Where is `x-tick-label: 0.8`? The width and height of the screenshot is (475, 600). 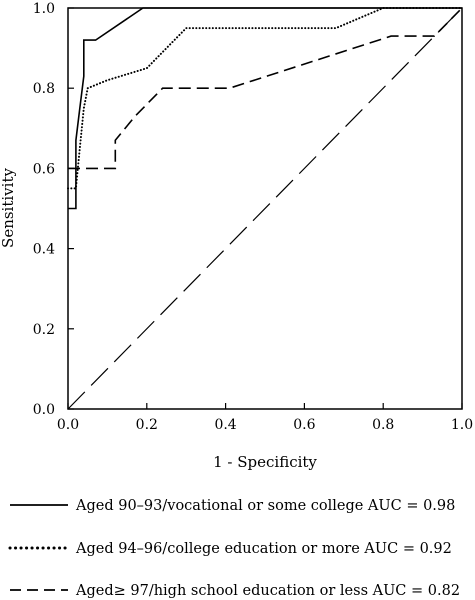
x-tick-label: 0.8 is located at coordinates (383, 425).